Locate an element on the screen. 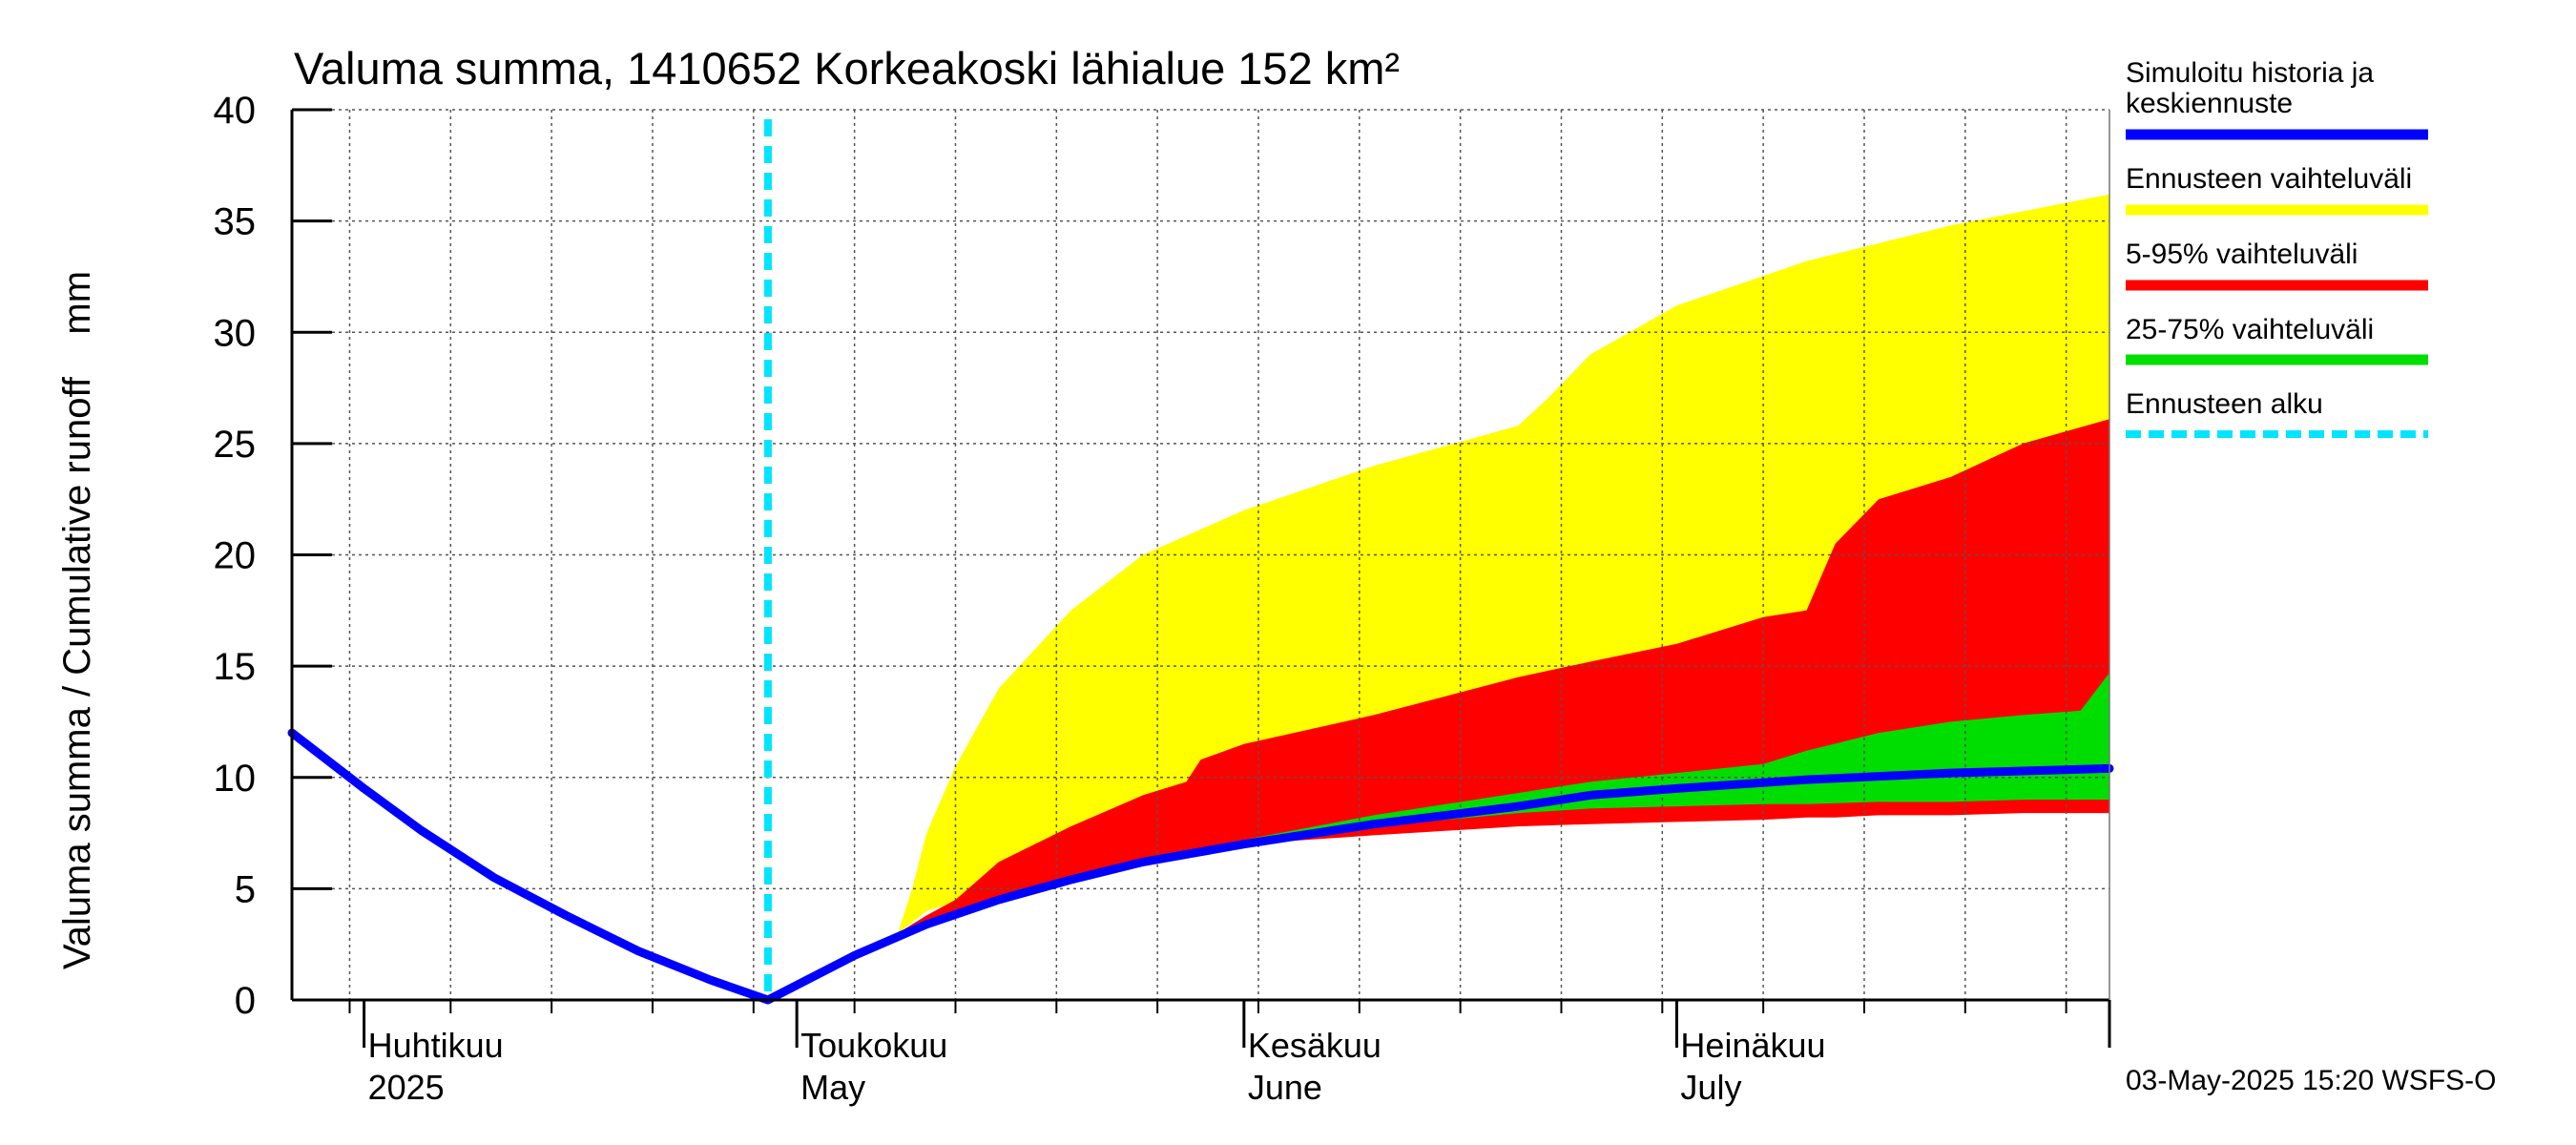 Image resolution: width=2576 pixels, height=1145 pixels. month-sublabel-0: 2025 is located at coordinates (406, 1087).